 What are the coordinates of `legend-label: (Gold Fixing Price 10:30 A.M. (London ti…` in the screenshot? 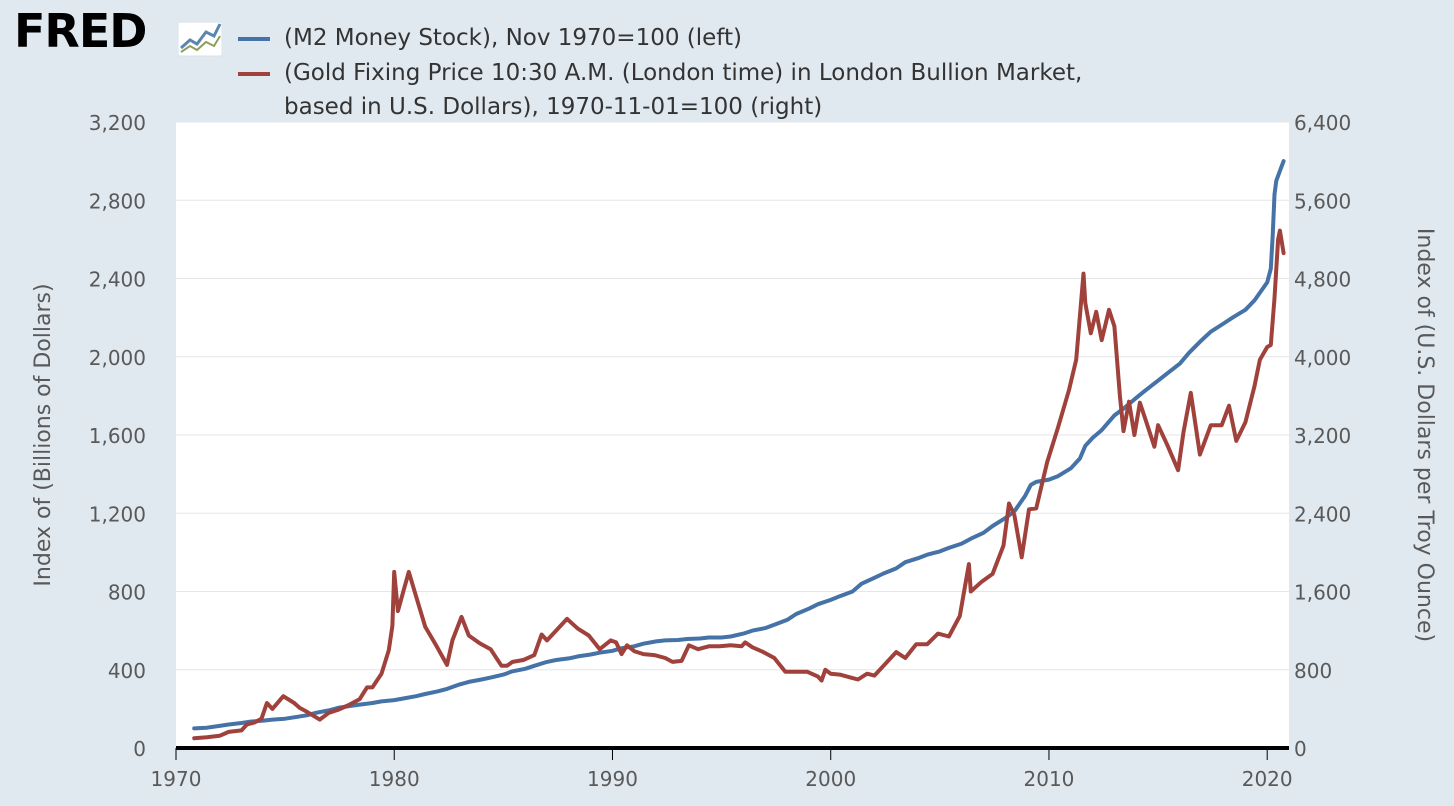 It's located at (683, 73).